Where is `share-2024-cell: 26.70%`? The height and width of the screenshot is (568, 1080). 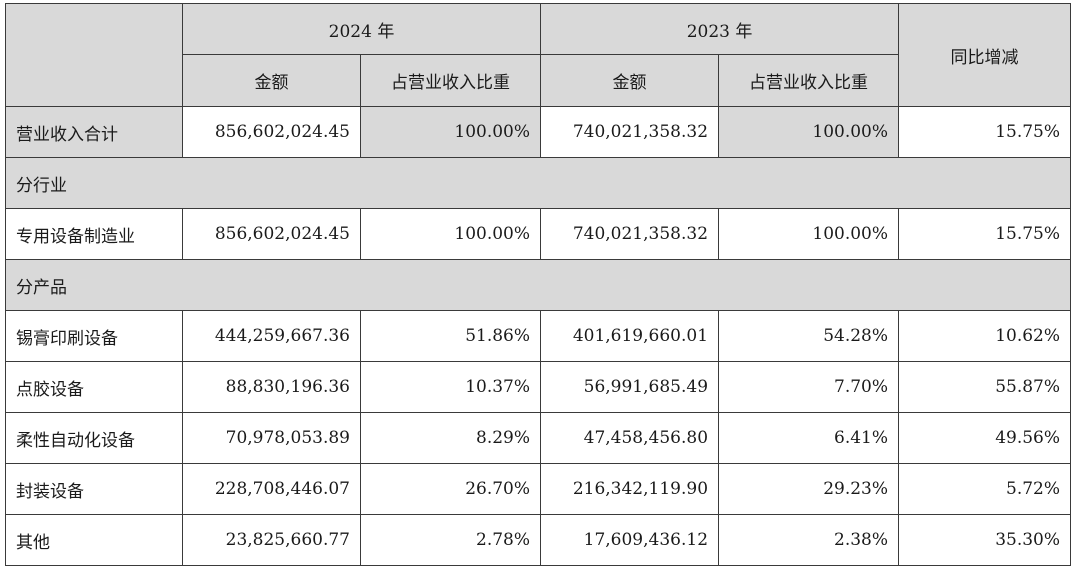 share-2024-cell: 26.70% is located at coordinates (450, 489).